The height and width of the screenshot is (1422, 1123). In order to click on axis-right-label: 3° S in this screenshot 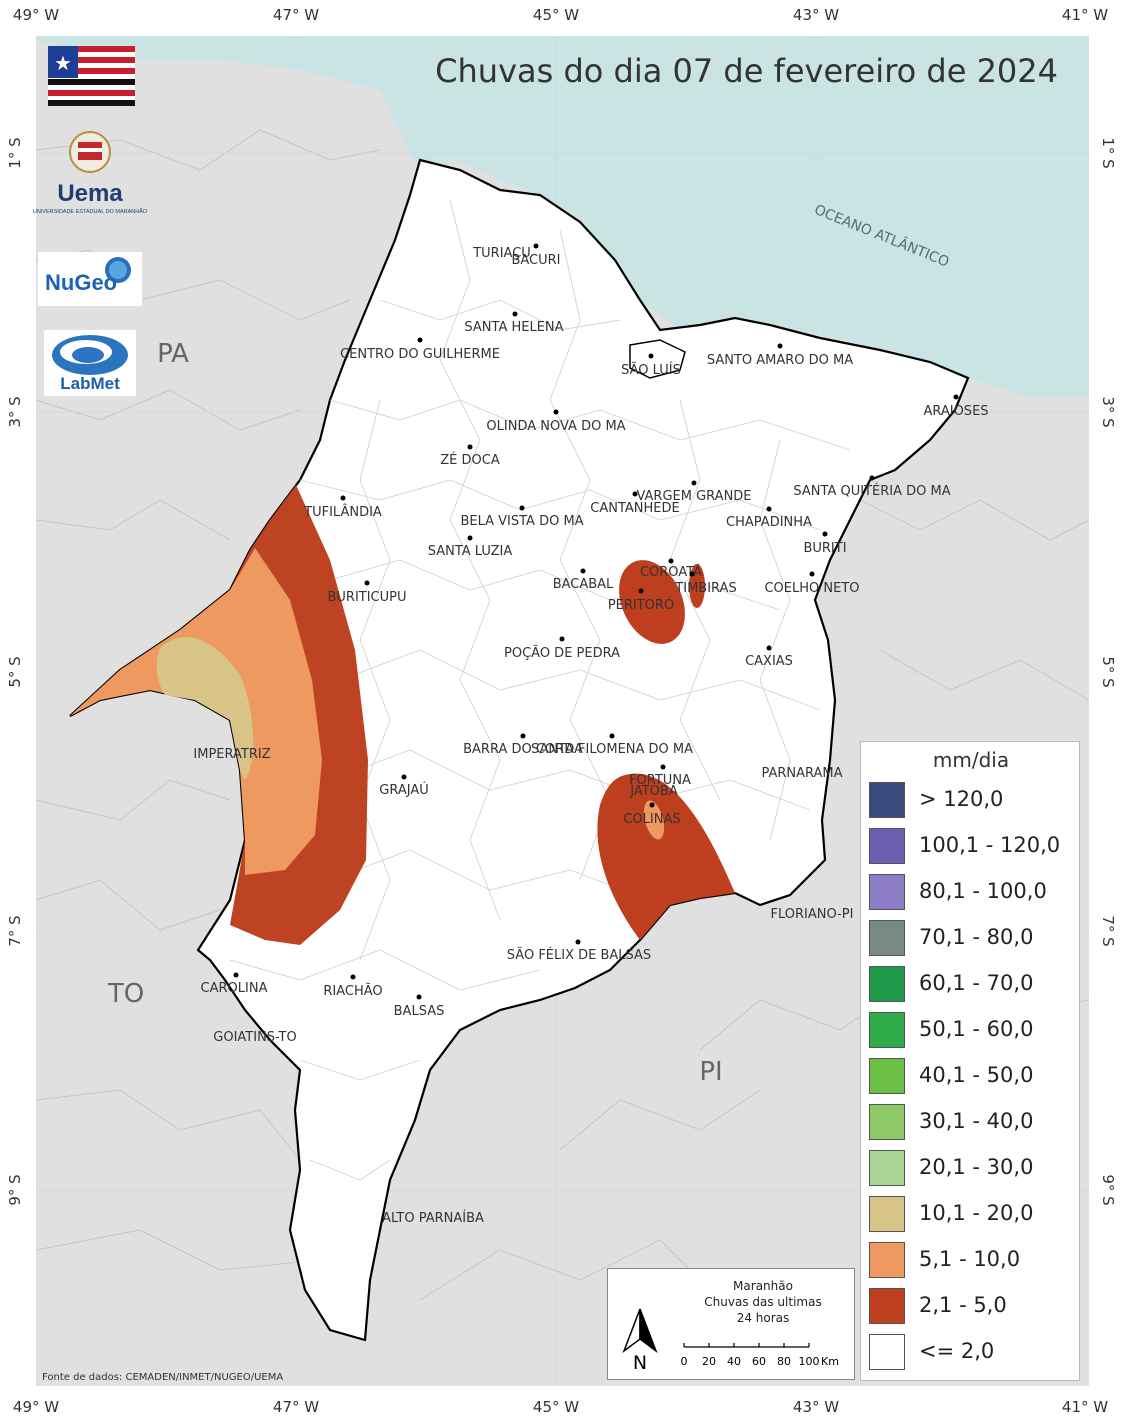, I will do `click(1108, 411)`.